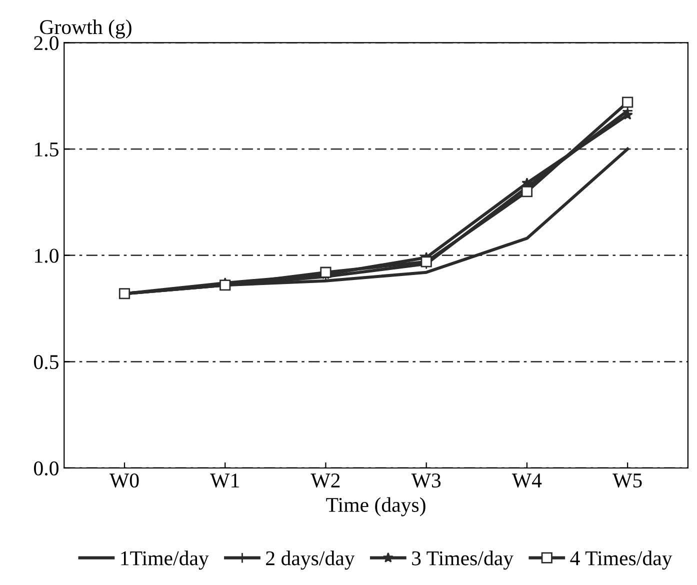  What do you see at coordinates (124, 480) in the screenshot?
I see `x-tick-label: W0` at bounding box center [124, 480].